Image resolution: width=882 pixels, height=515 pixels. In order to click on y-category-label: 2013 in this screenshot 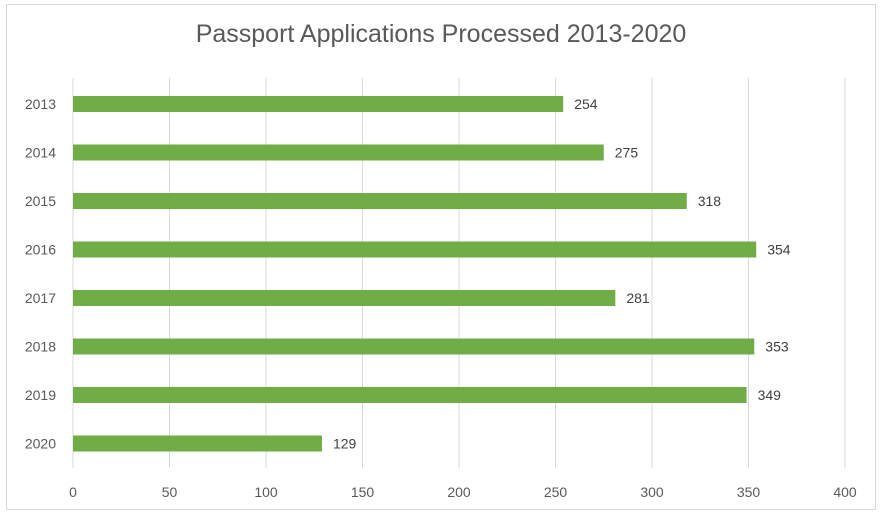, I will do `click(40, 104)`.